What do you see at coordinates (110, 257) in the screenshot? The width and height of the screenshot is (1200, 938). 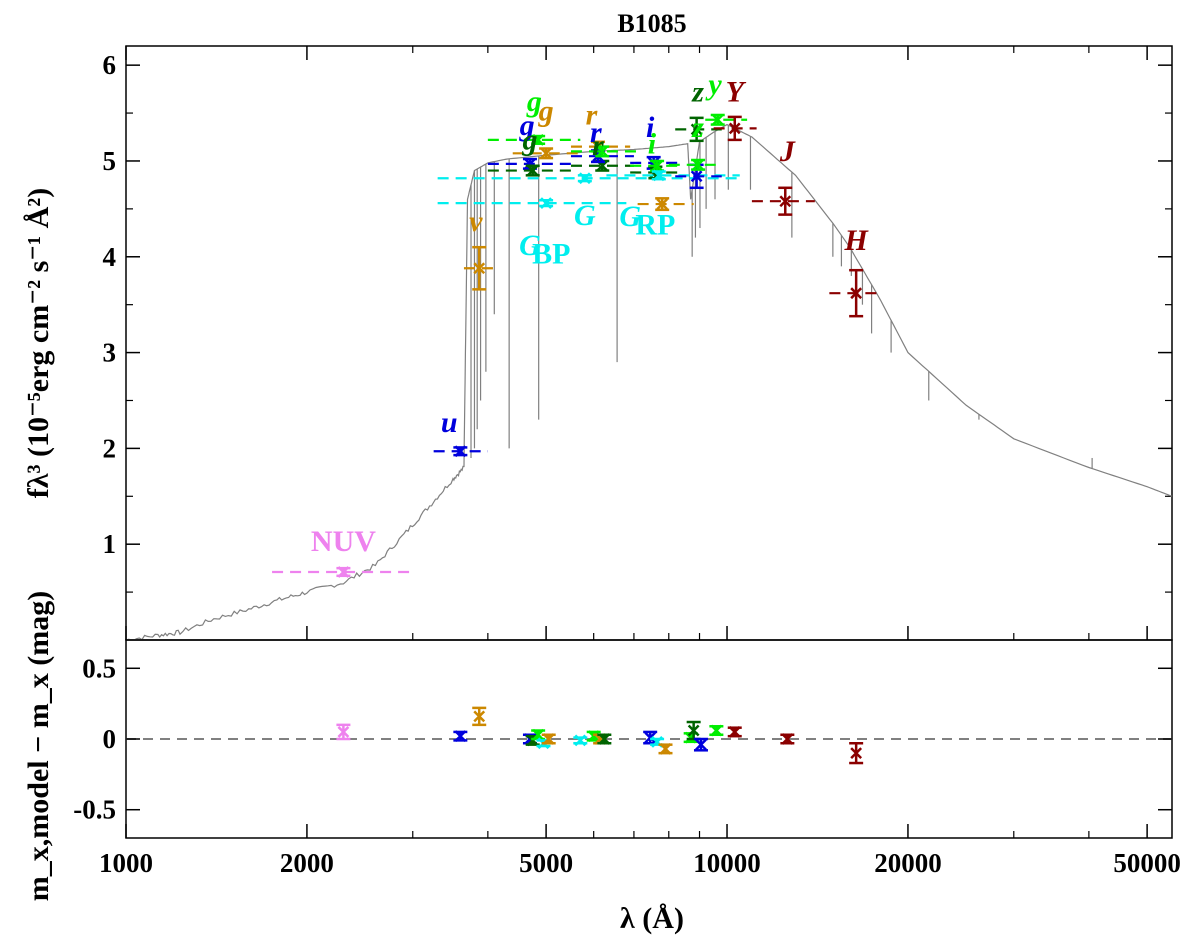 I see `top-y-tick-label: 4` at bounding box center [110, 257].